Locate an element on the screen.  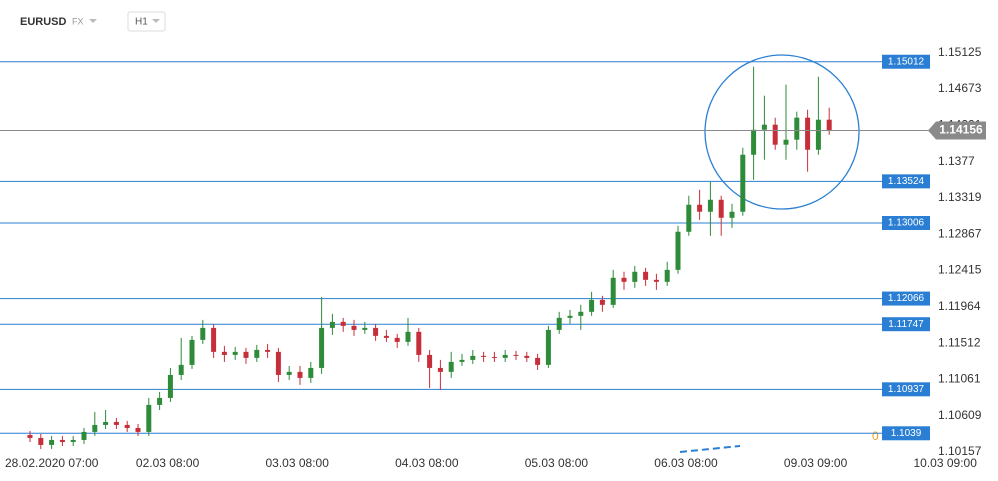
level-label: 1.1039 is located at coordinates (906, 433).